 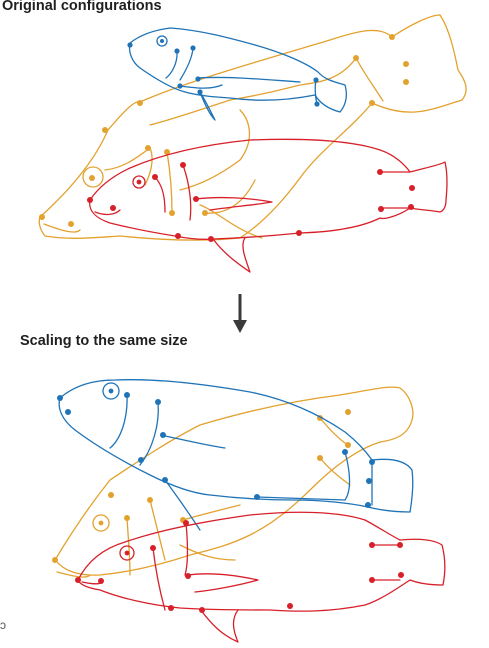 I want to click on red-fish-original-landmarks, so click(x=251, y=202).